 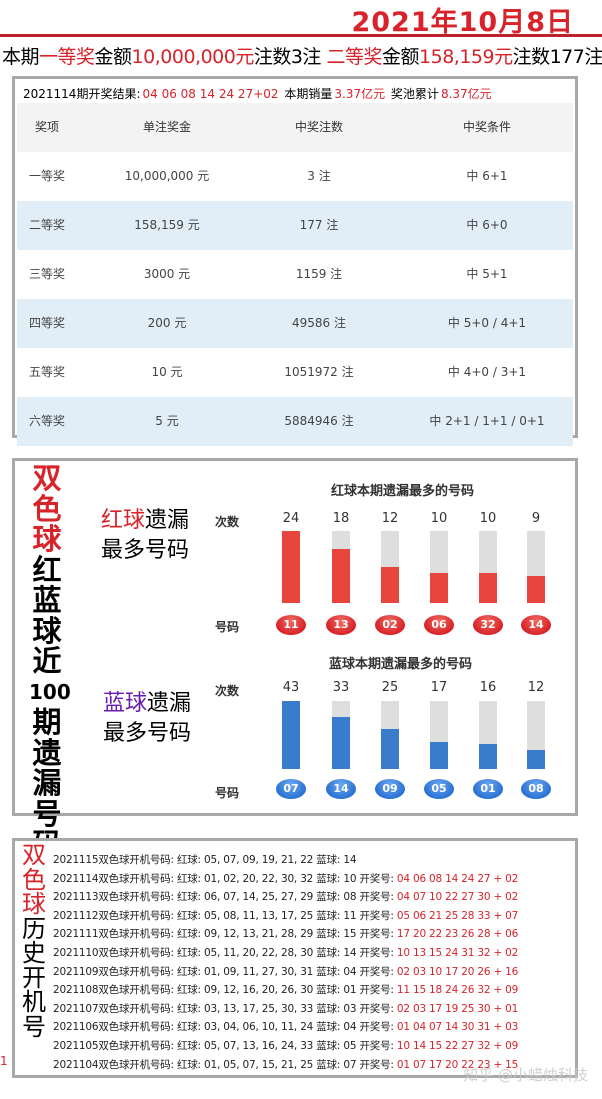 I want to click on winning-numbers: 11 15 18 24 26 32 + 09, so click(x=457, y=990).